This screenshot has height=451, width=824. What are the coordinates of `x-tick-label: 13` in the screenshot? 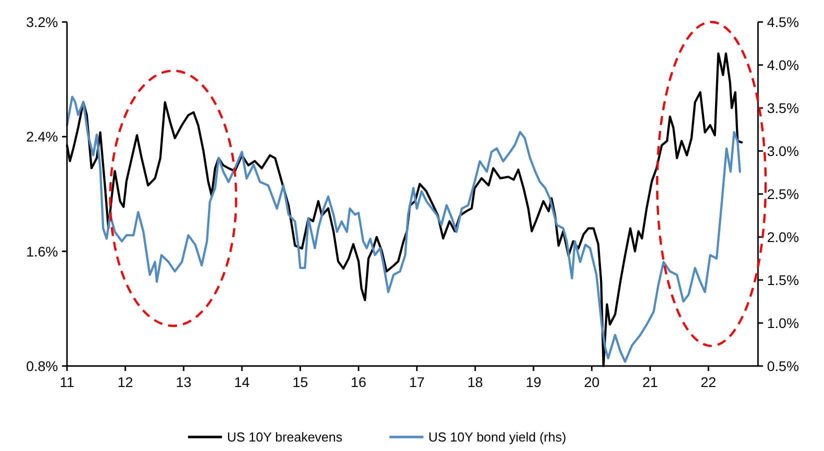 It's located at (184, 382).